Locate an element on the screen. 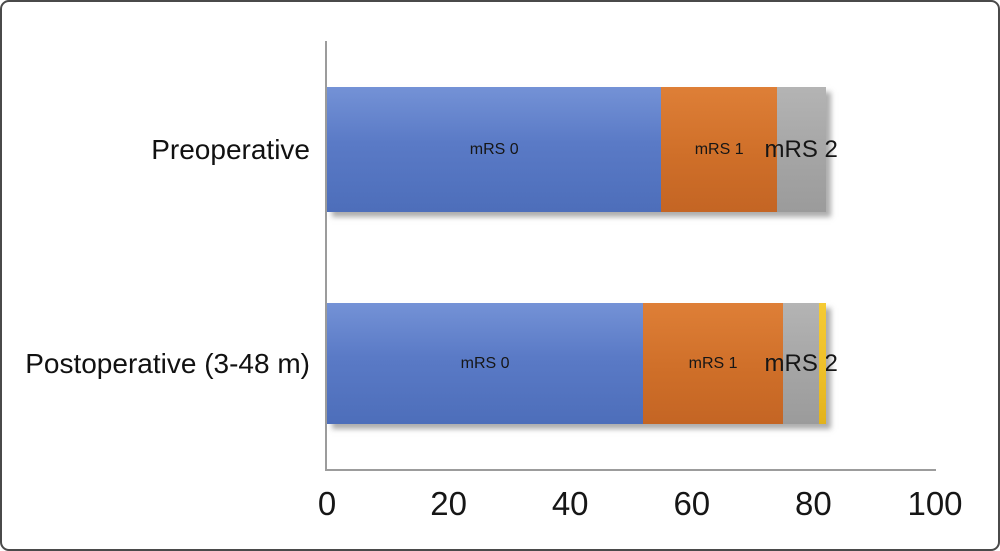 The image size is (1000, 551). x-tick-label: 0 is located at coordinates (327, 503).